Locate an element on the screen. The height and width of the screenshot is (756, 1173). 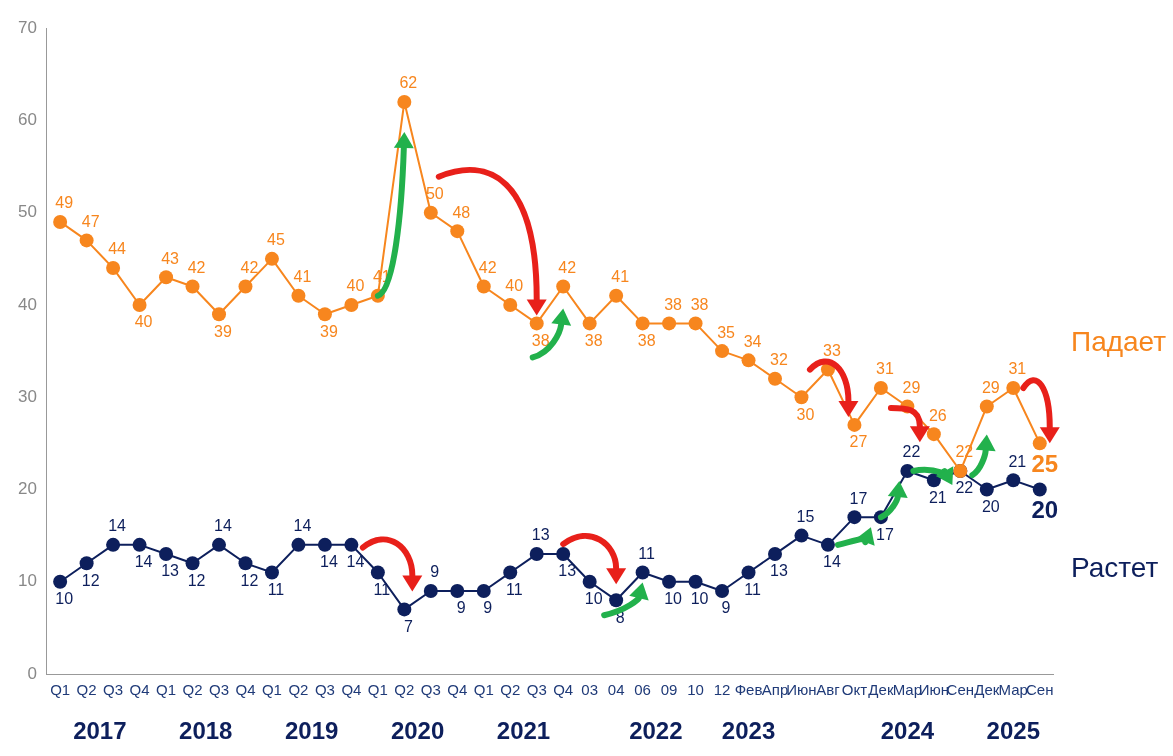
data-label: 14 is located at coordinates (329, 562).